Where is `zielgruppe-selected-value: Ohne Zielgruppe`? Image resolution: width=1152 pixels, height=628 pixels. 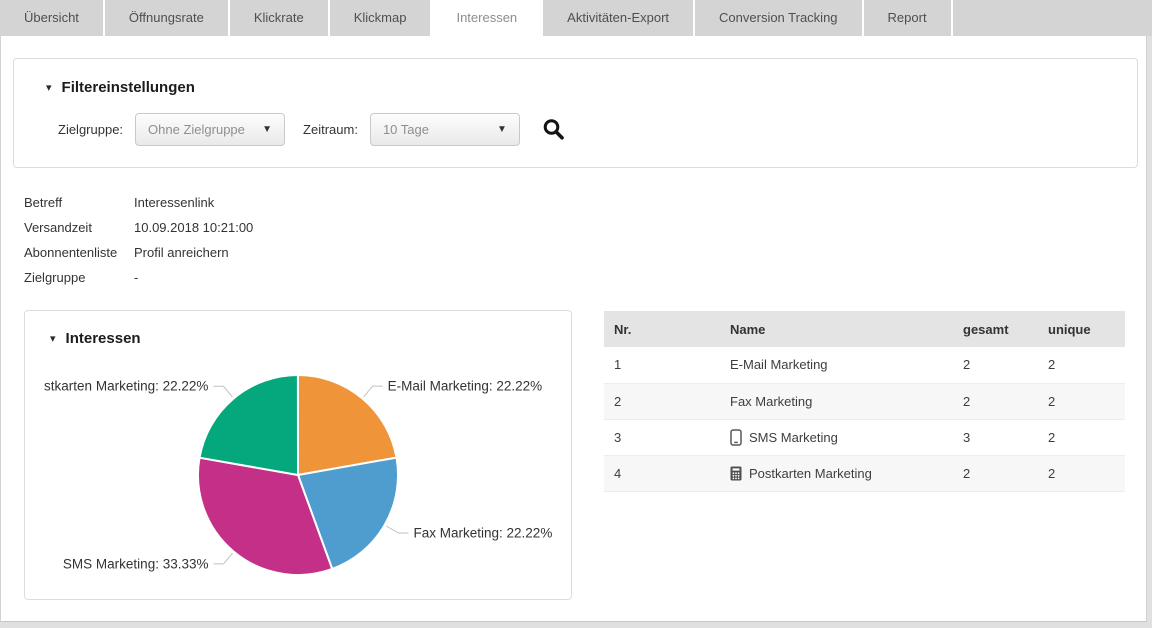
zielgruppe-selected-value: Ohne Zielgruppe is located at coordinates (196, 129).